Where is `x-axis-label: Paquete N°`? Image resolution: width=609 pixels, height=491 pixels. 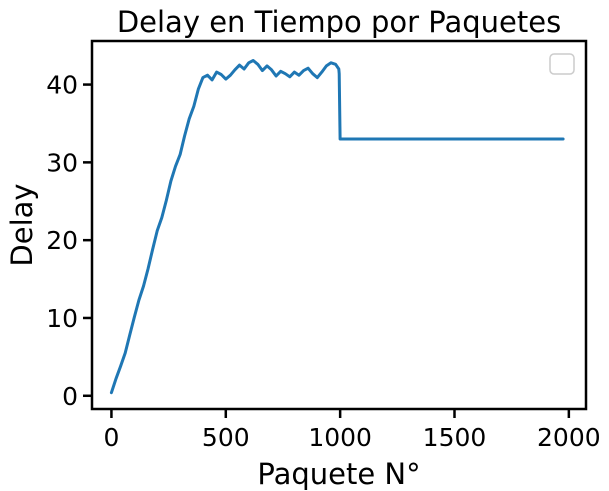 x-axis-label: Paquete N° is located at coordinates (338, 474).